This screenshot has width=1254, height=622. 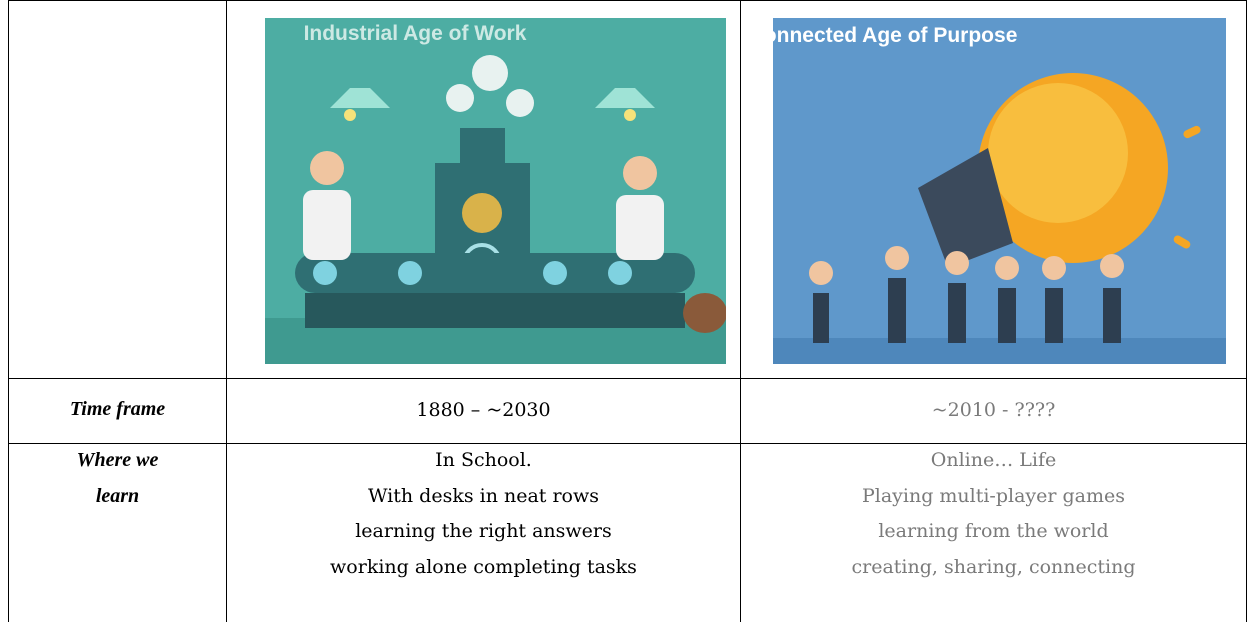 What do you see at coordinates (483, 495) in the screenshot?
I see `cell-line: With desks in neat rows` at bounding box center [483, 495].